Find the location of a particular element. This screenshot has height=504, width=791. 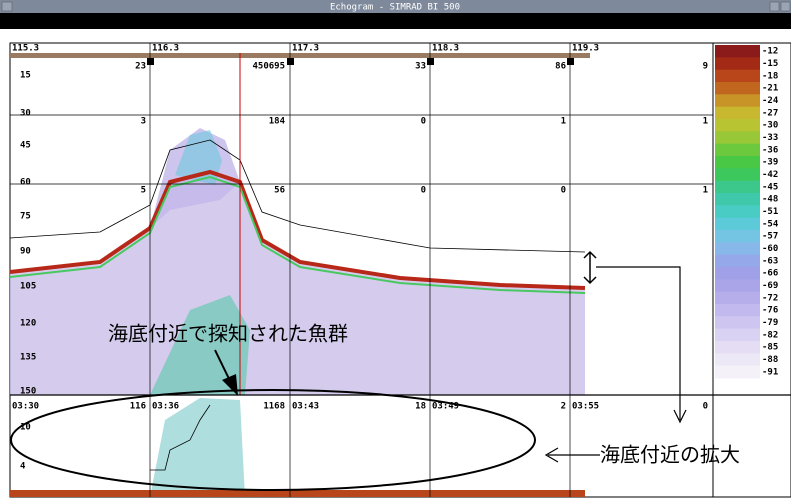

scale-label: -24 is located at coordinates (770, 101).